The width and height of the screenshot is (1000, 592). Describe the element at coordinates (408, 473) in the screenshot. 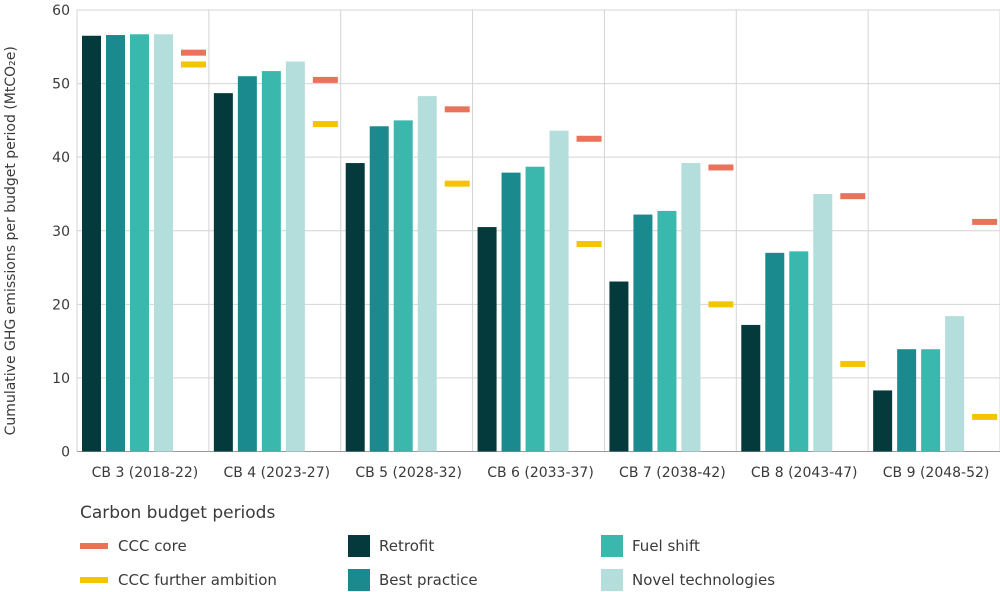

I see `x-tick-label: CB 5 (2028-32)` at that location.